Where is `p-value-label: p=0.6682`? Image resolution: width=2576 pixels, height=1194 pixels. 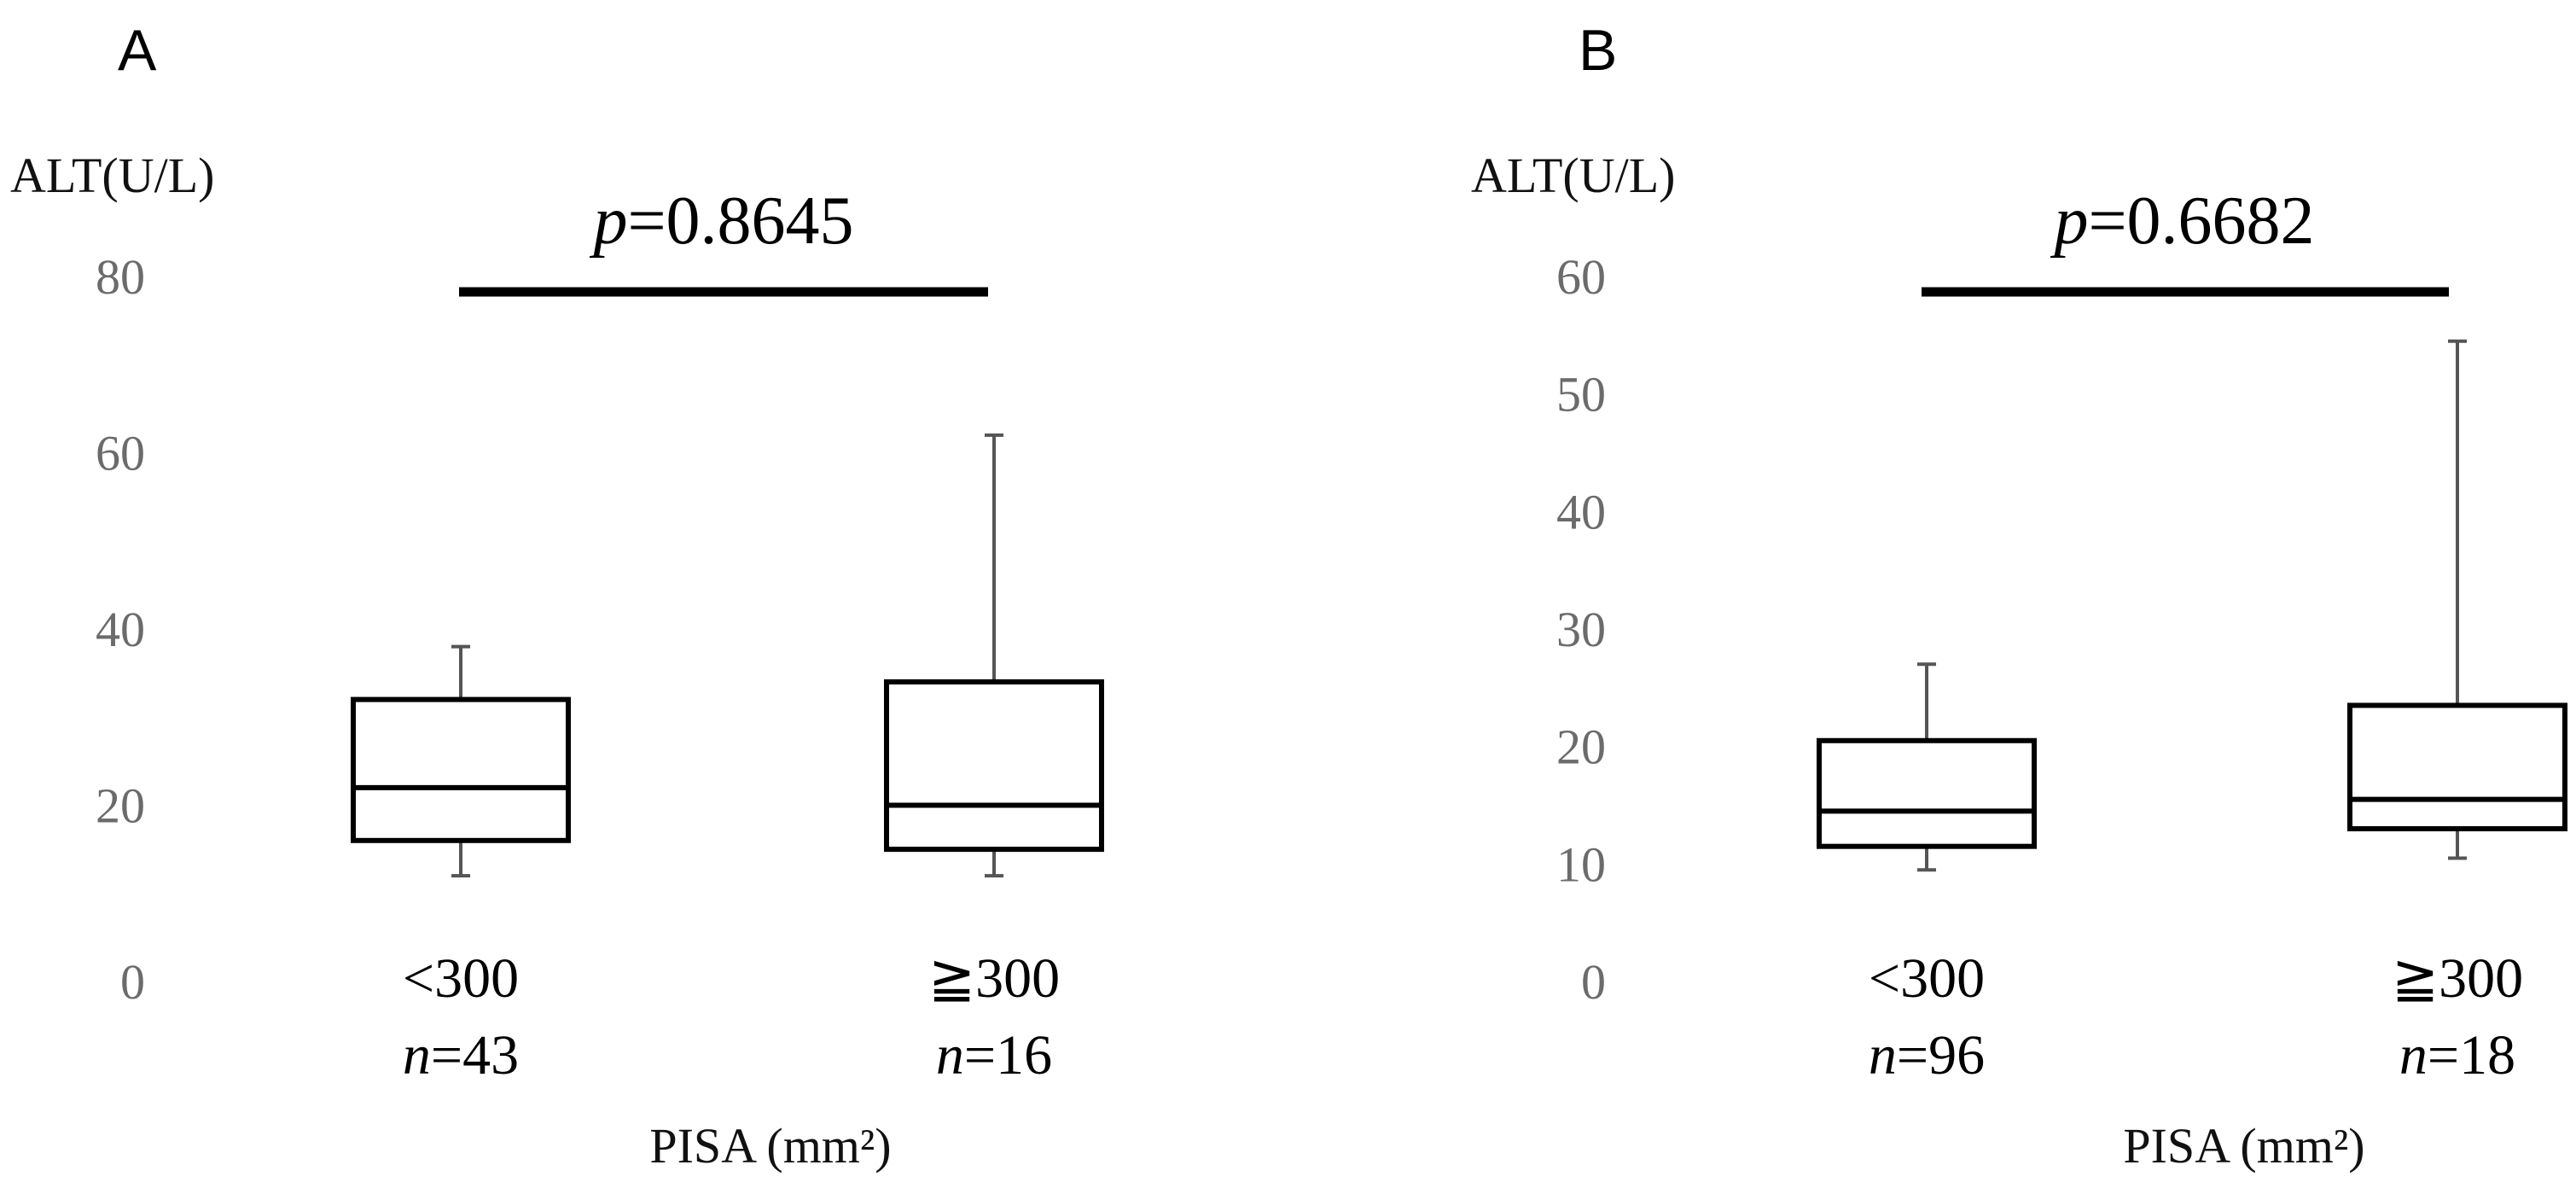 p-value-label: p=0.6682 is located at coordinates (2182, 221).